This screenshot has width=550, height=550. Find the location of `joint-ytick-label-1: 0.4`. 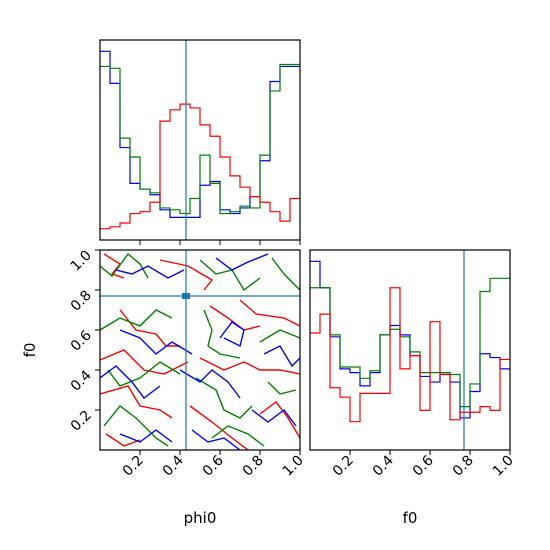

joint-ytick-label-1: 0.4 is located at coordinates (81, 380).